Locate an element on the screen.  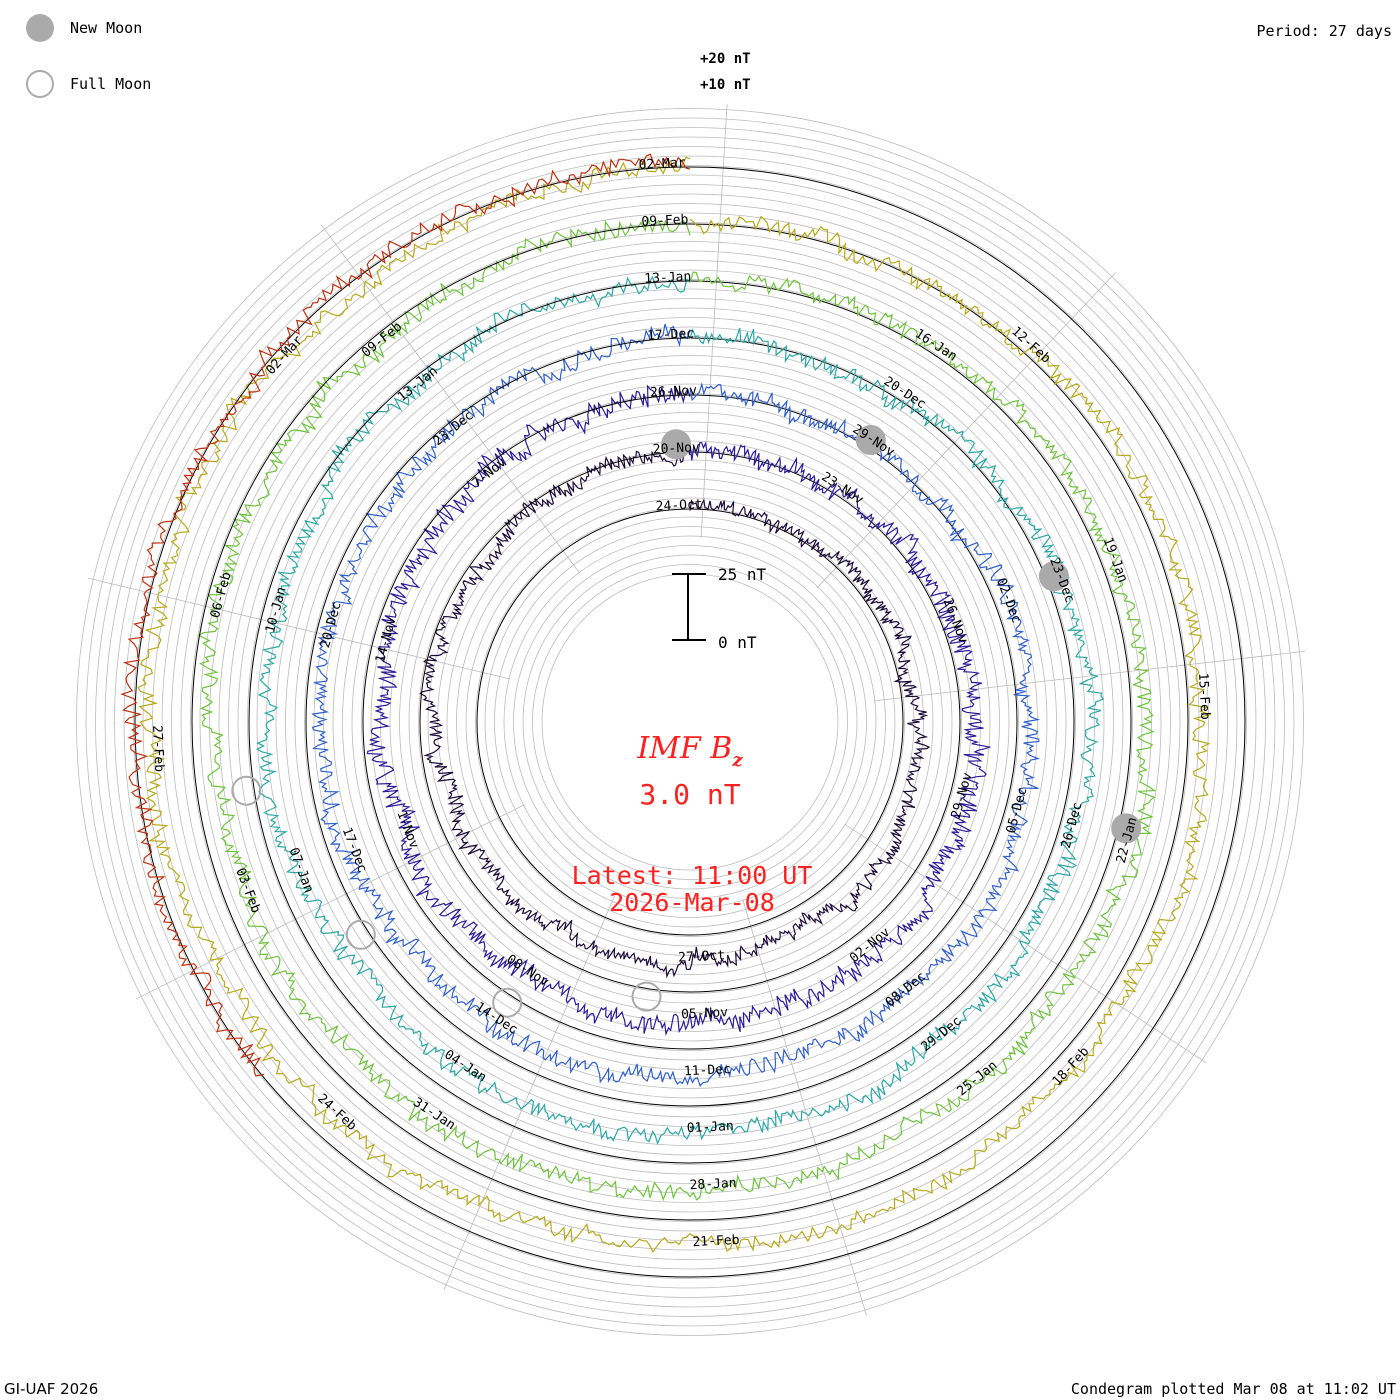
ring-label-10: +10 nT is located at coordinates (725, 85).